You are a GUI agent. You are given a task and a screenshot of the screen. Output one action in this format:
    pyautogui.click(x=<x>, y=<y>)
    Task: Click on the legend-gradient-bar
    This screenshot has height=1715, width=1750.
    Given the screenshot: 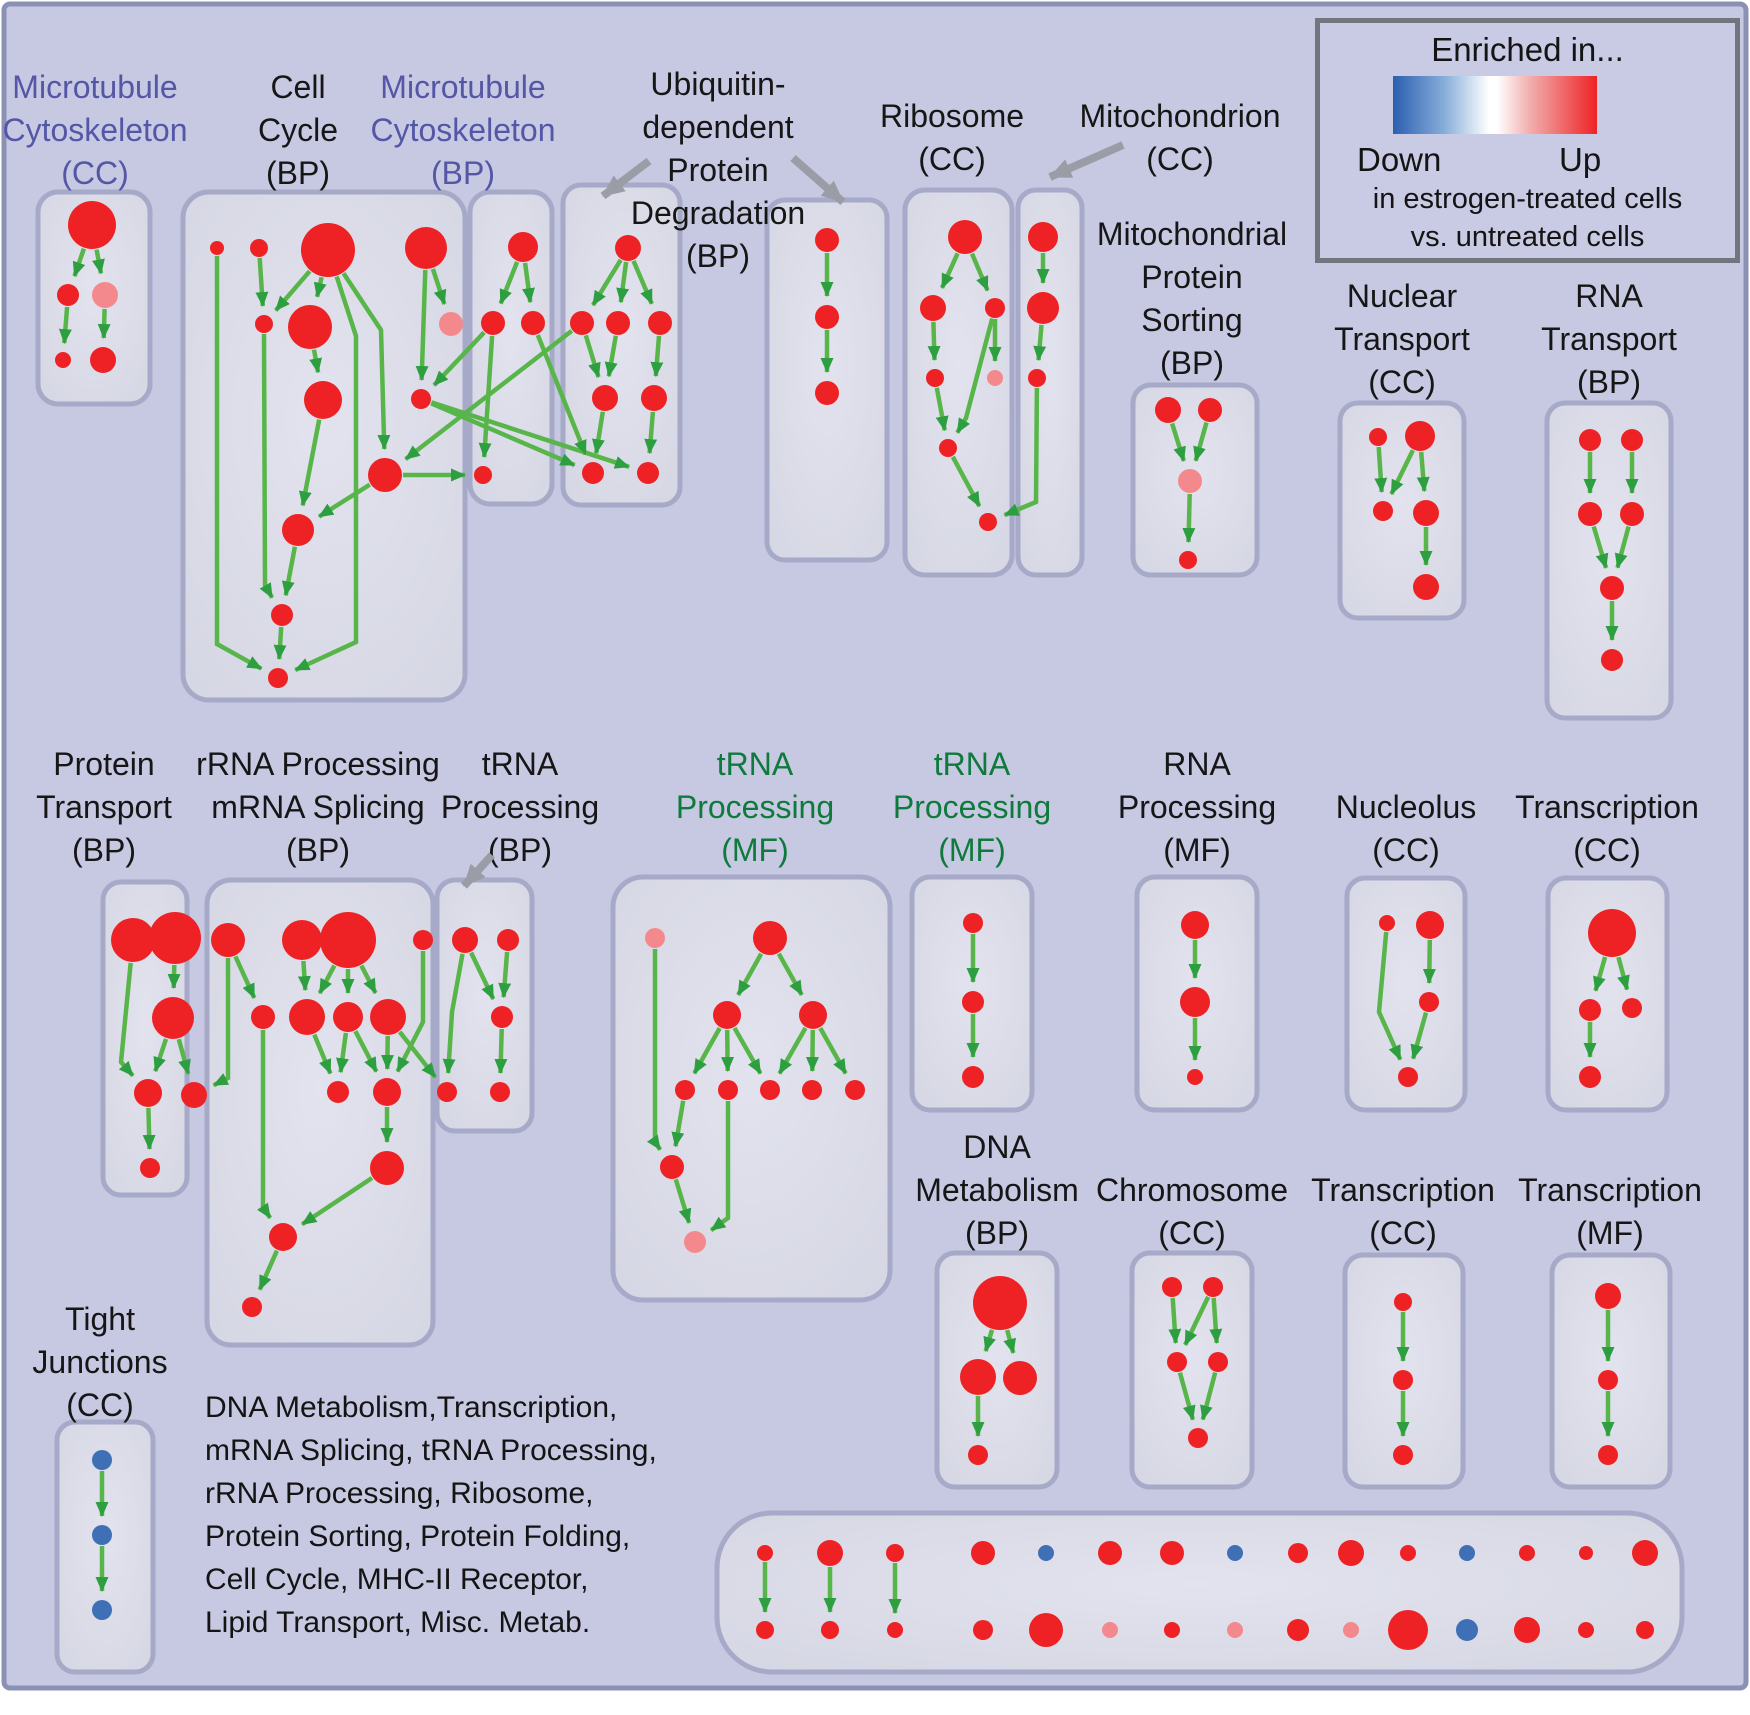 What is the action you would take?
    pyautogui.click(x=1495, y=105)
    